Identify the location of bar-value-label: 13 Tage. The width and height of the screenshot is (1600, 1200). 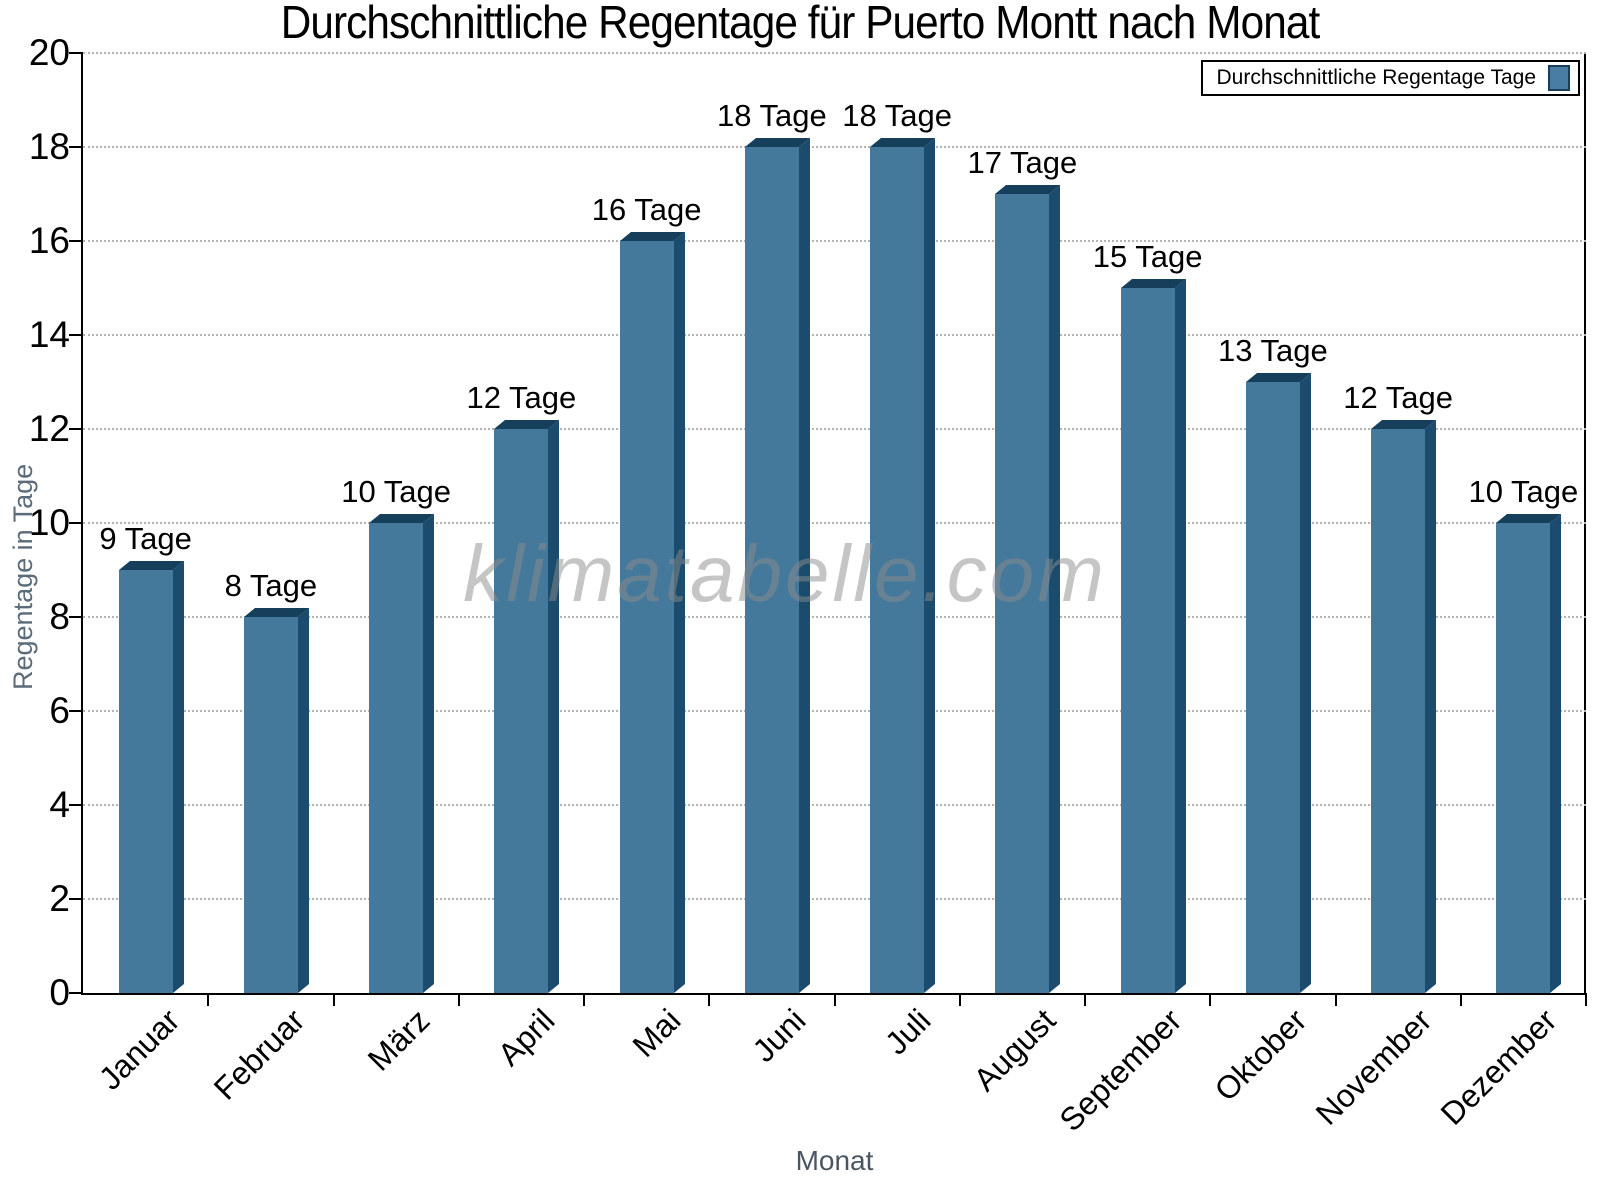
(1272, 350).